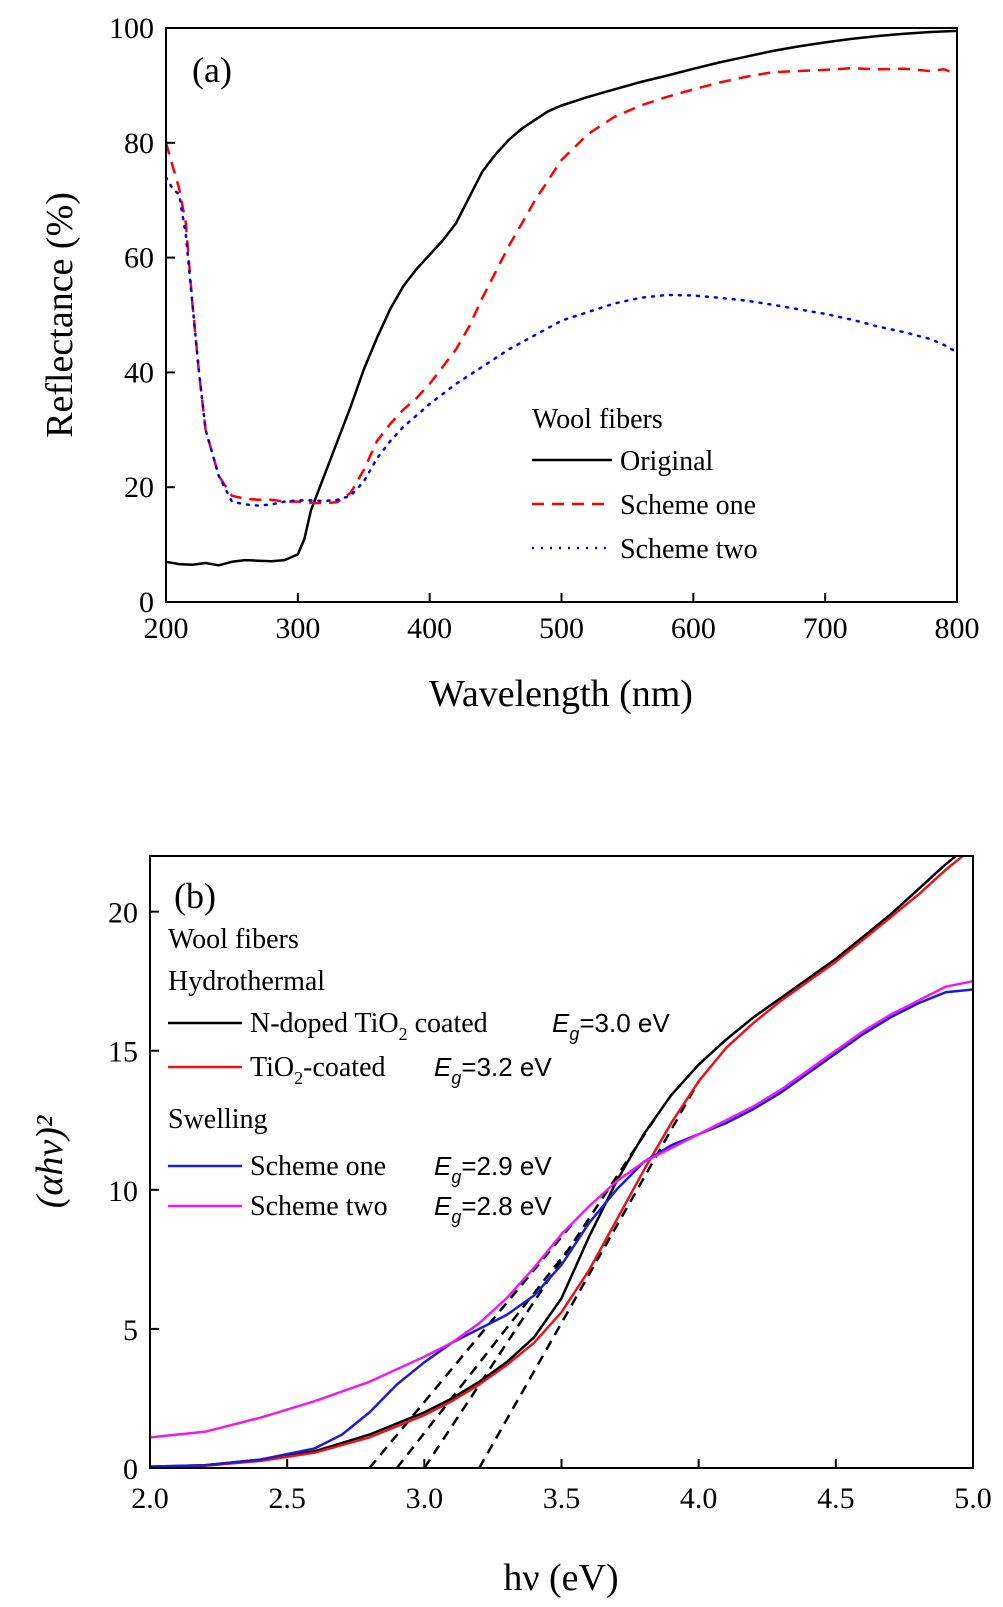 This screenshot has width=1003, height=1607. Describe the element at coordinates (973, 1498) in the screenshot. I see `chart-b-xtick-label: 5.0` at that location.